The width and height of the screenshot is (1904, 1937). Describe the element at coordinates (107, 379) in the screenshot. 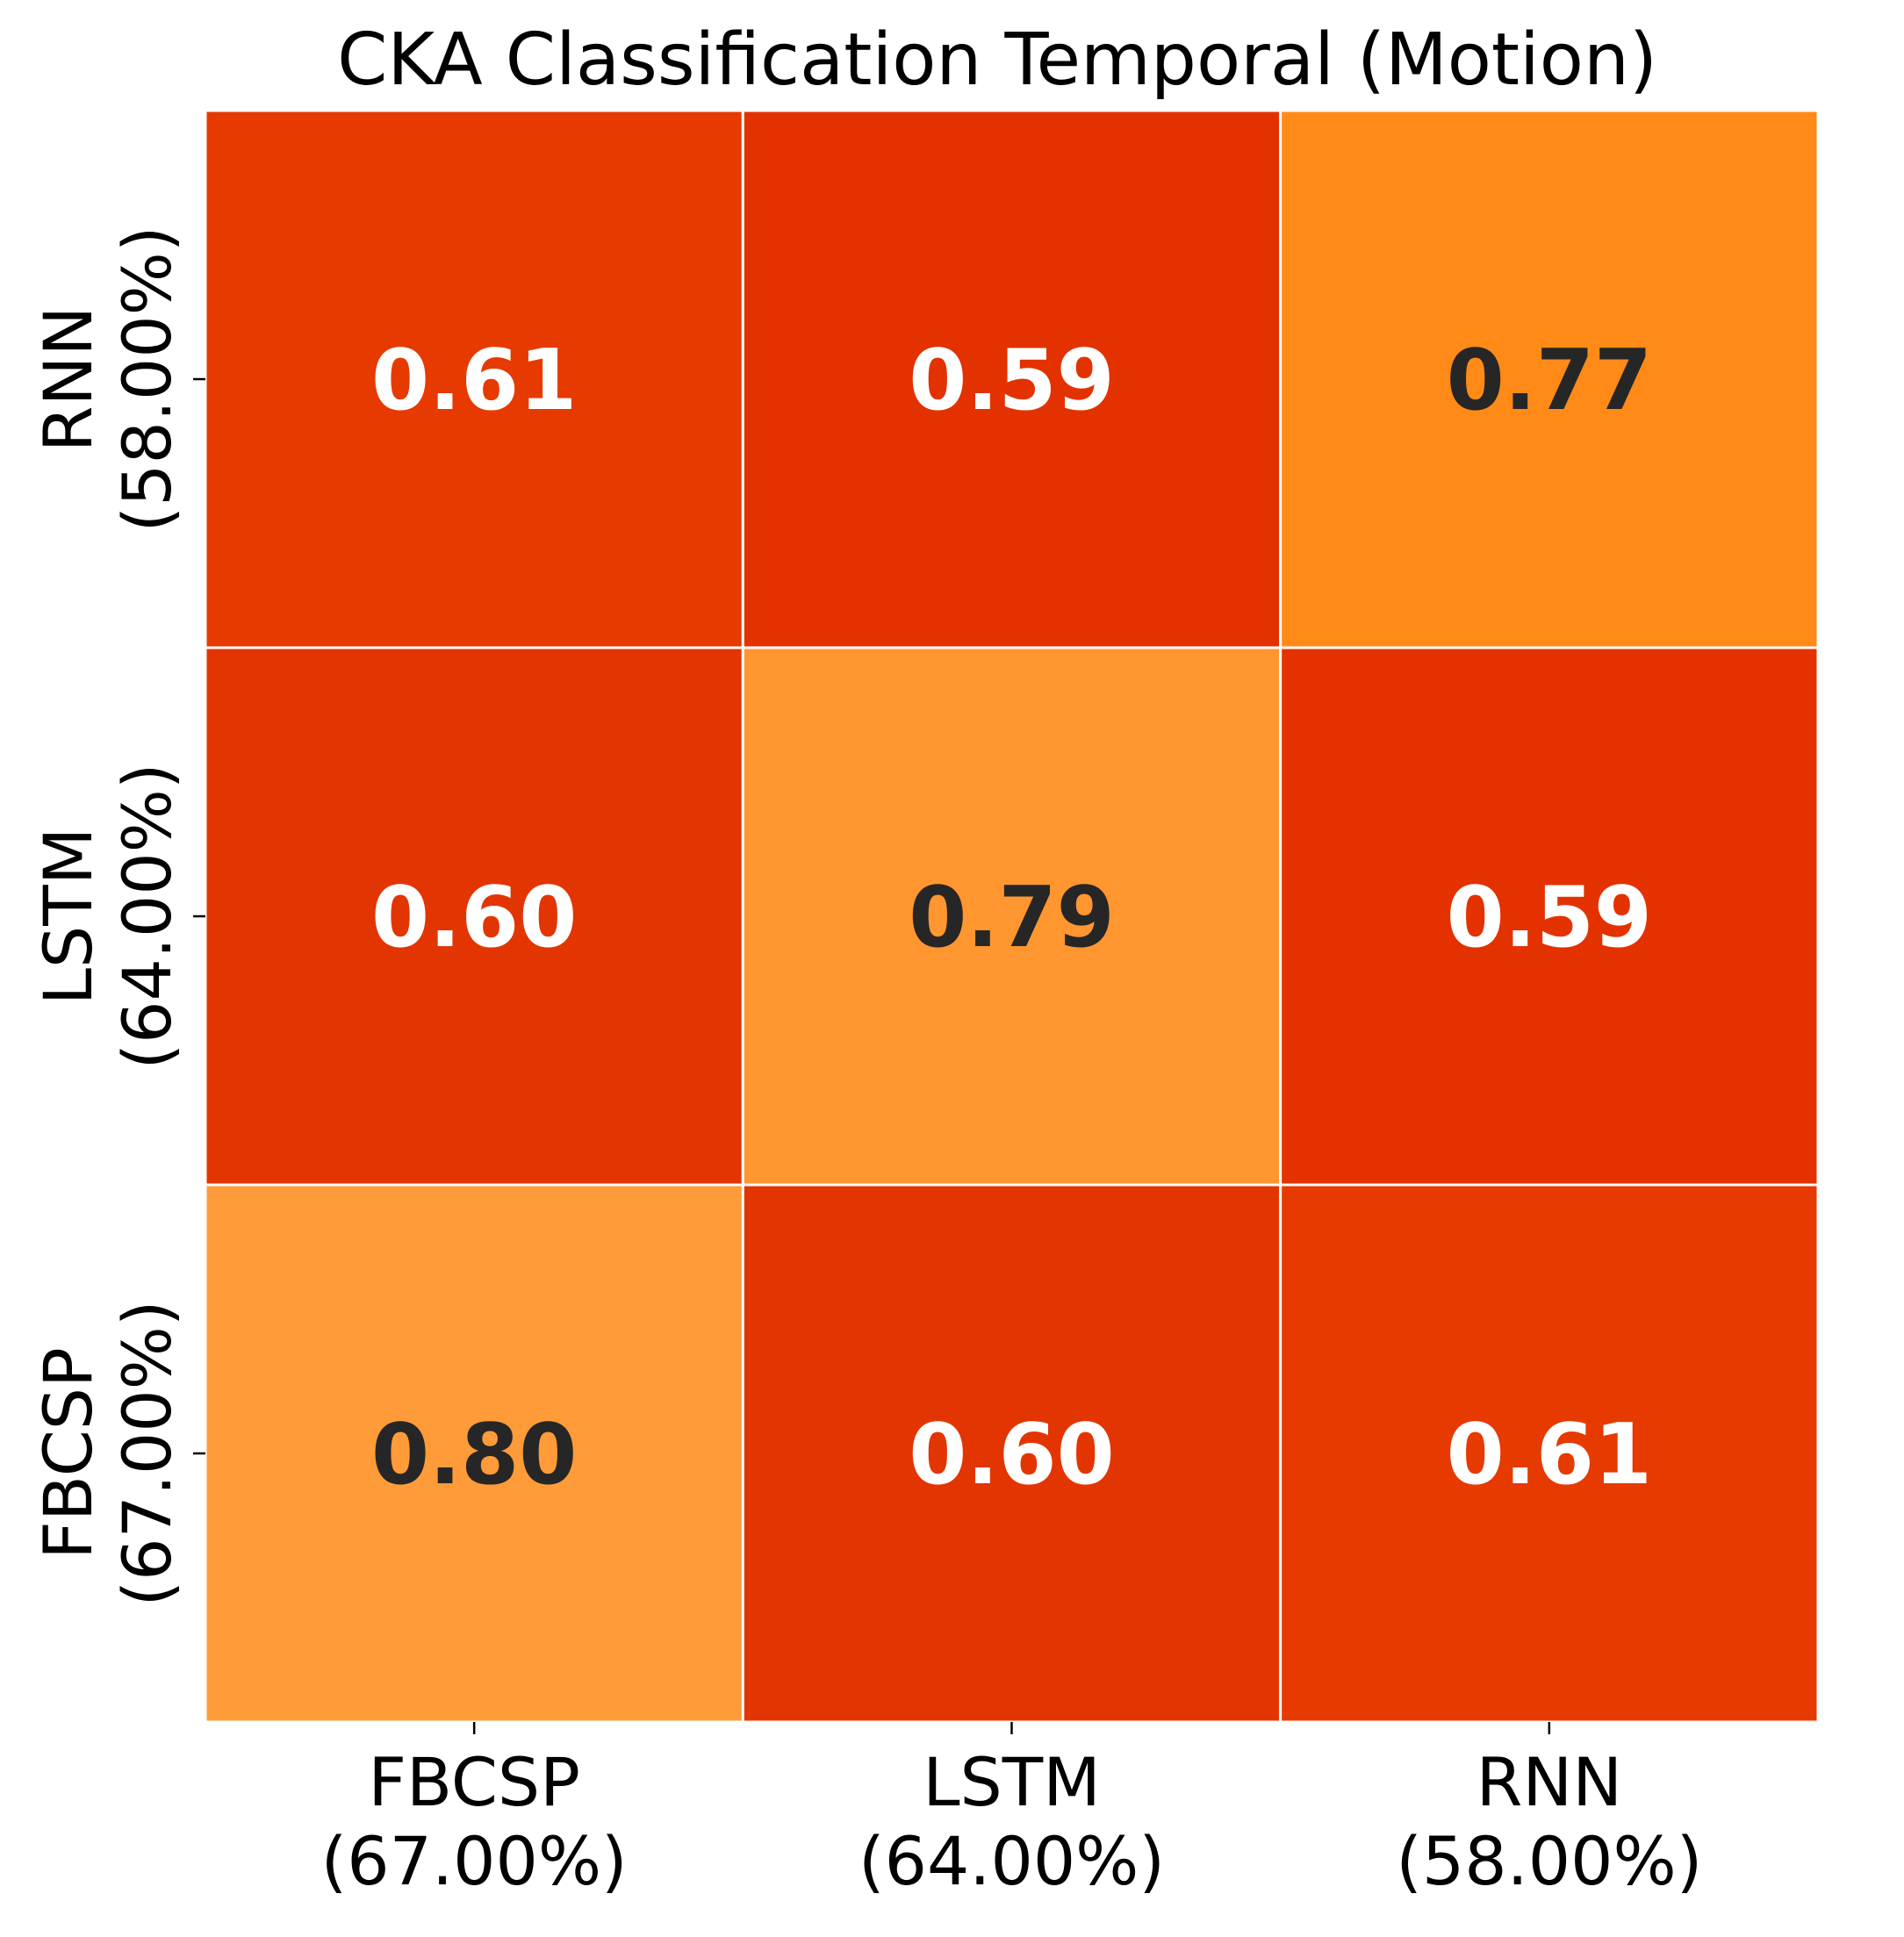

I see `y-tick-label: RNN(58.00%)` at that location.